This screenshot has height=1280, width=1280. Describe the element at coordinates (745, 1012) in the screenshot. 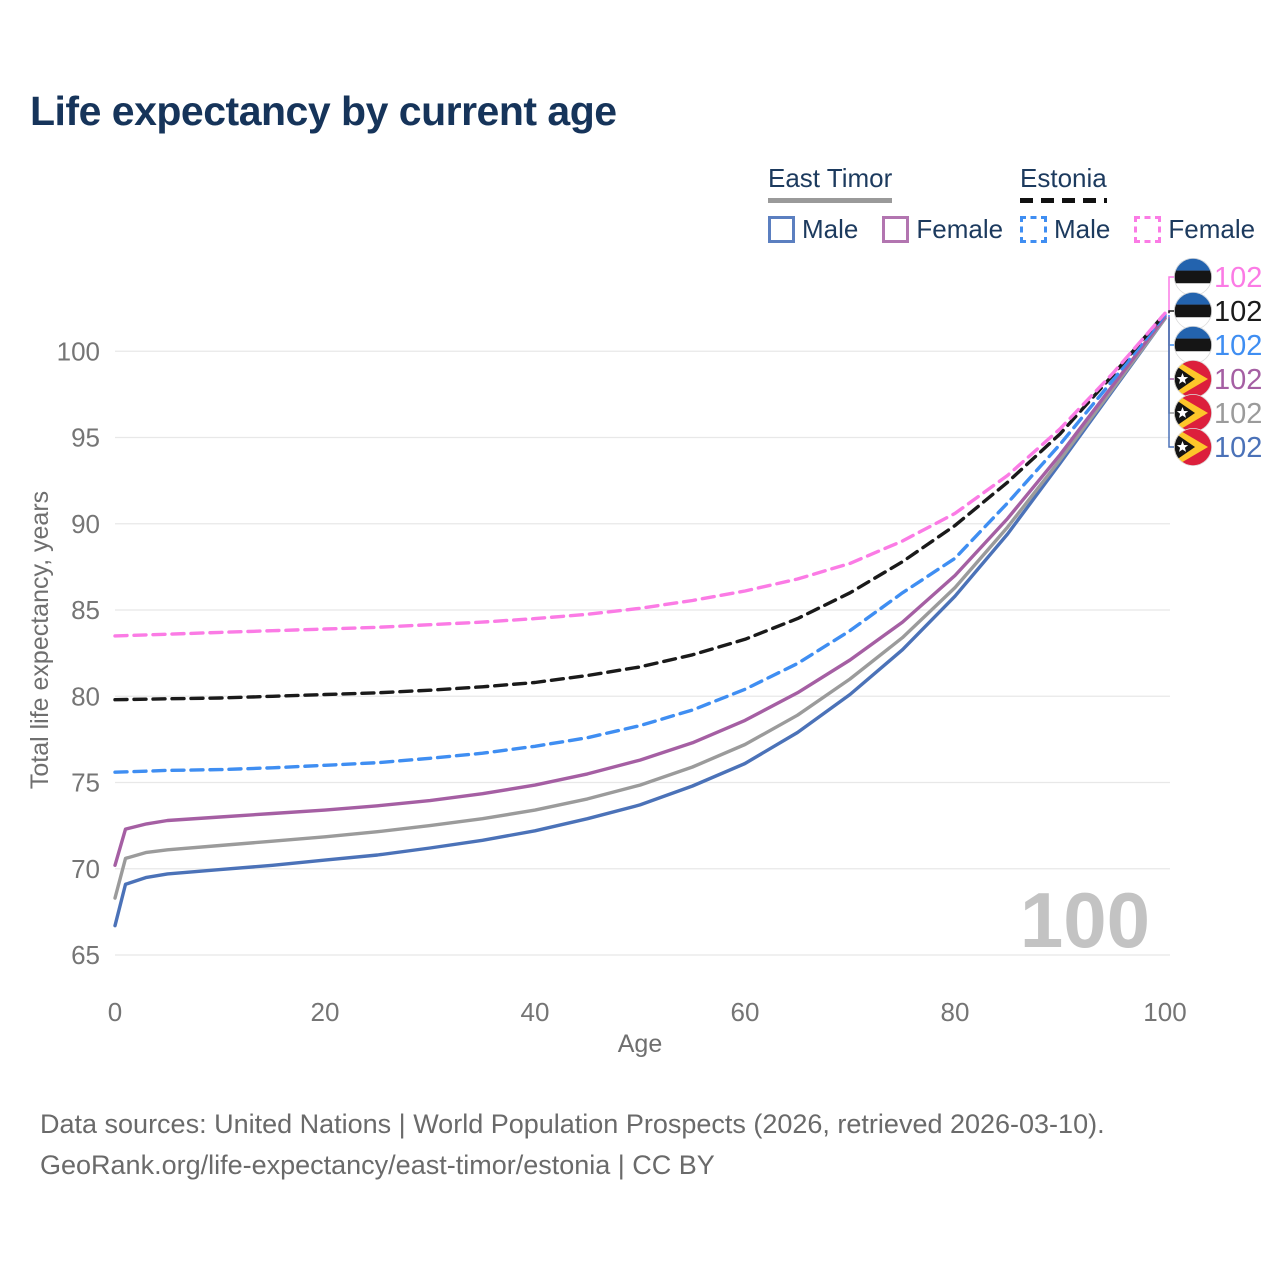

I see `x-tick-label: 60` at that location.